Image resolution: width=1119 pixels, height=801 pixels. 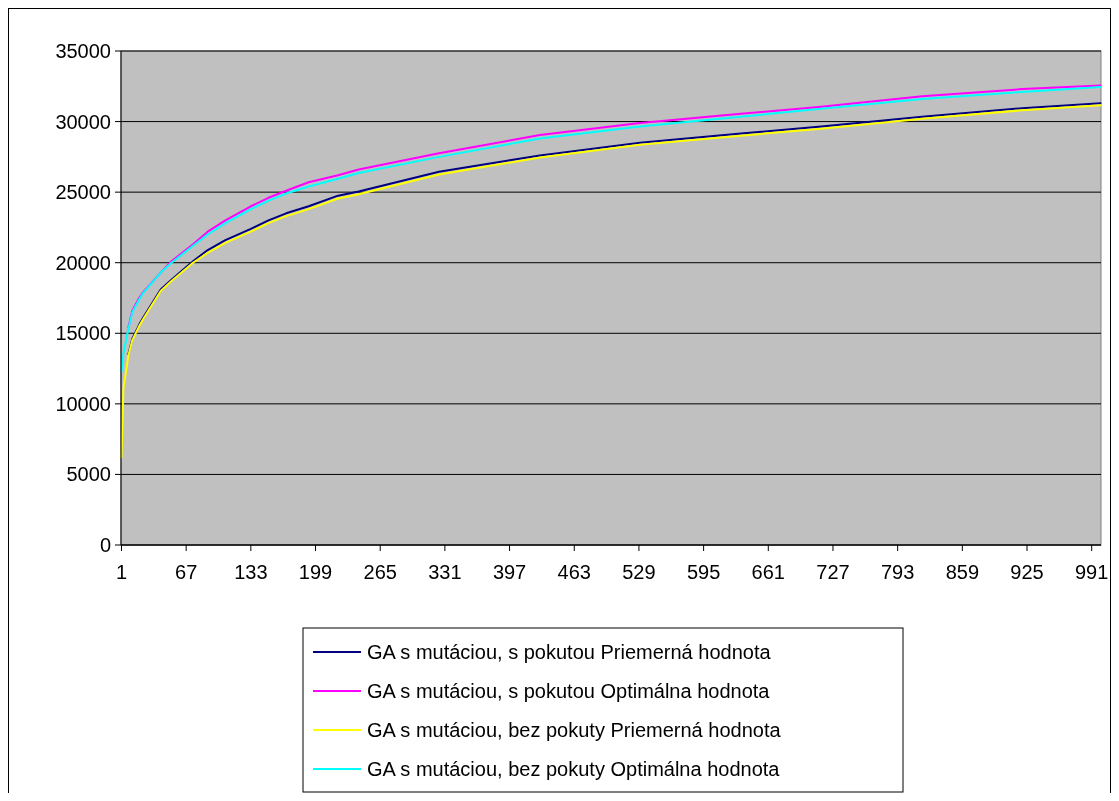 I want to click on x-tick-label: 199, so click(x=315, y=572).